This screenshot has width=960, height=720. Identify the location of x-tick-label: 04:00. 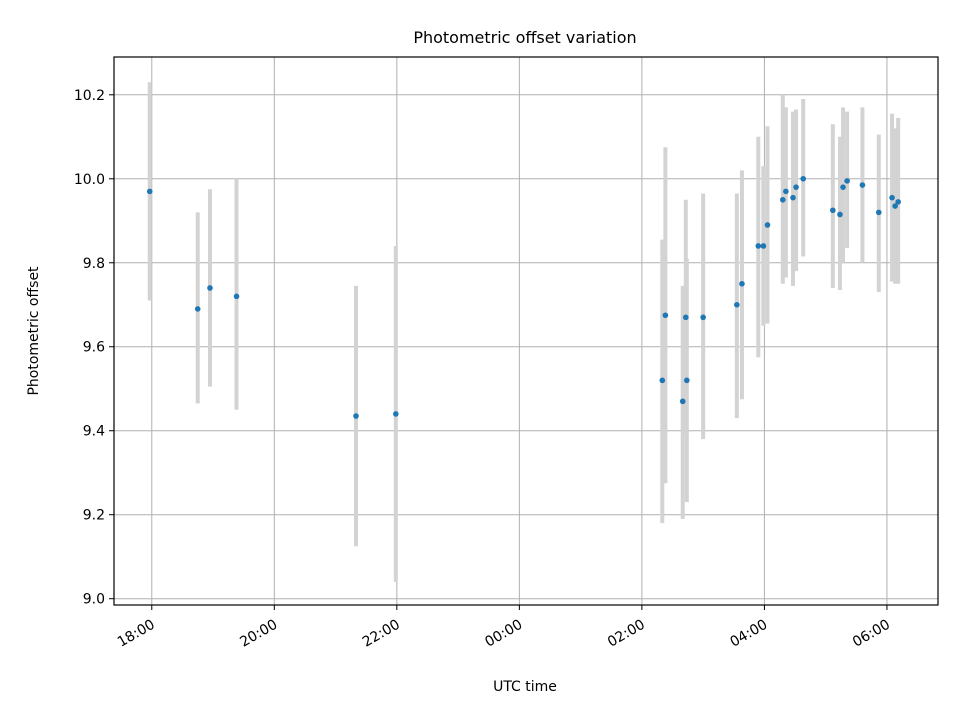
(748, 634).